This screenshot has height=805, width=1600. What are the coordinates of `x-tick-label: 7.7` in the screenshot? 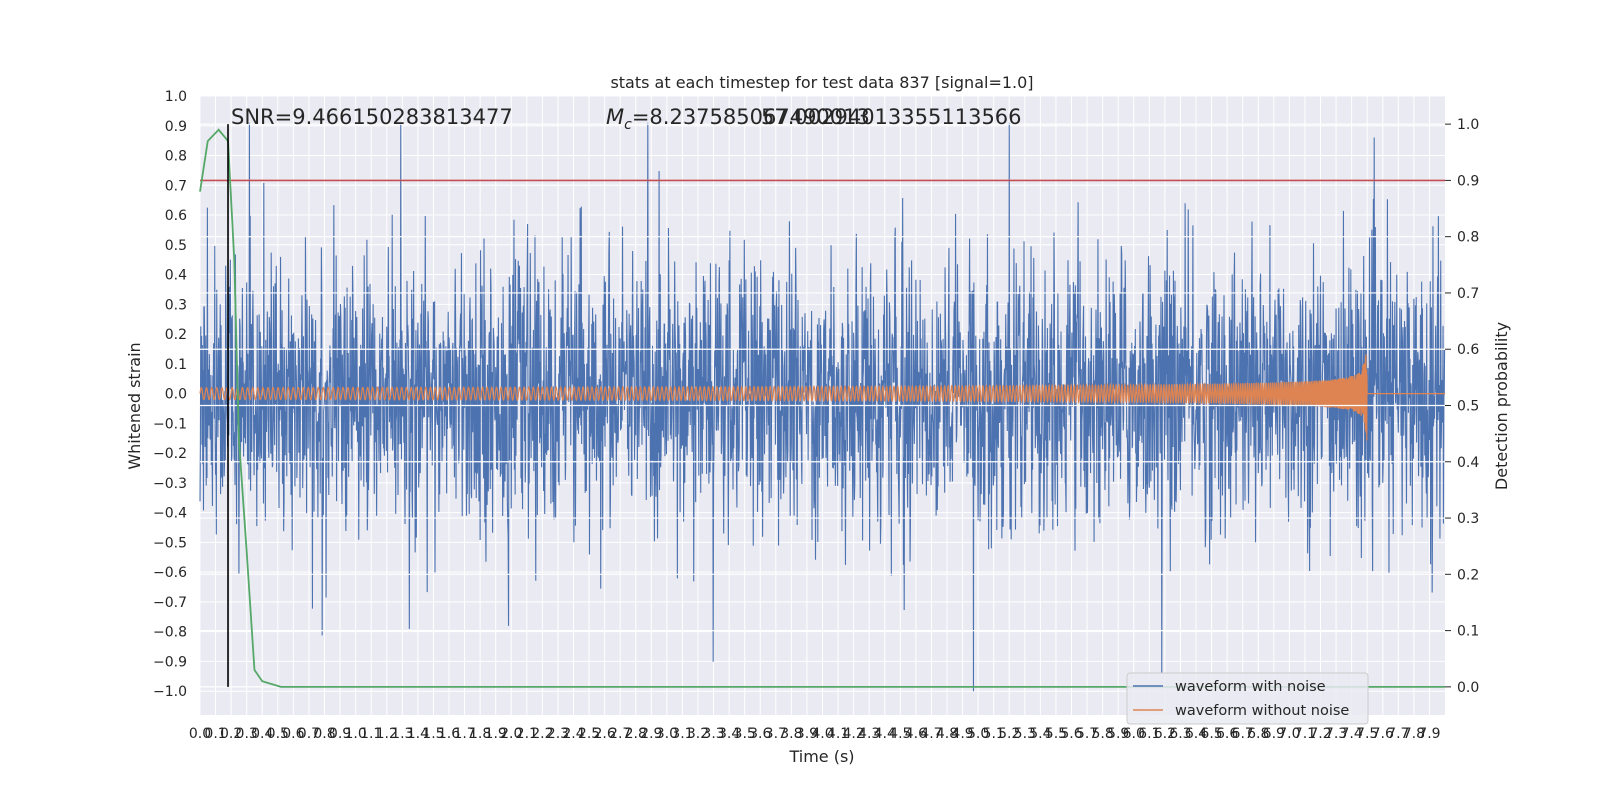 It's located at (1398, 734).